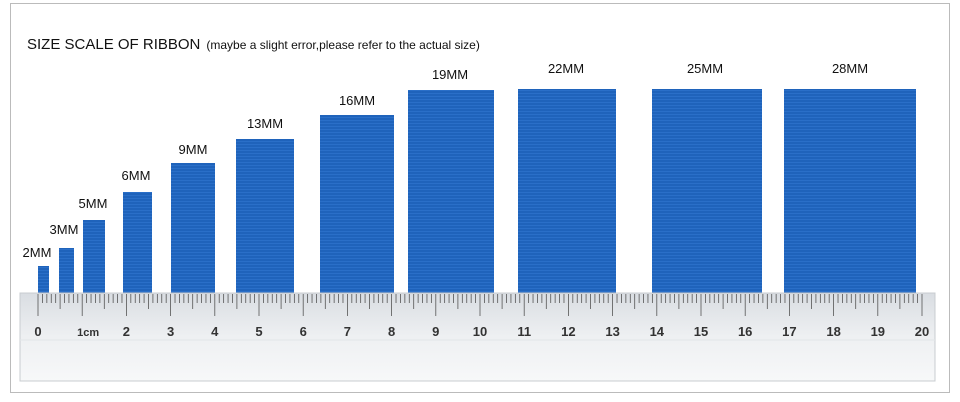 This screenshot has width=960, height=402. What do you see at coordinates (170, 331) in the screenshot?
I see `ruler-label: 3` at bounding box center [170, 331].